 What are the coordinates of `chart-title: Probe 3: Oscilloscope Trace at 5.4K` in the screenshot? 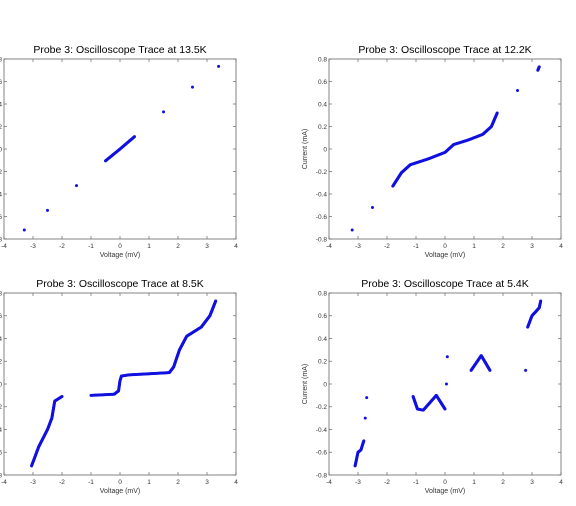 It's located at (445, 284).